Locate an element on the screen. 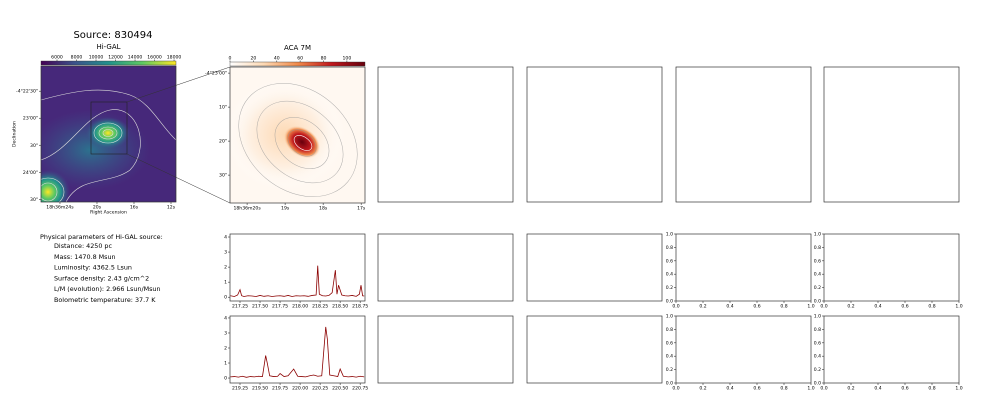  x-tick-label: 220.25 is located at coordinates (320, 389).